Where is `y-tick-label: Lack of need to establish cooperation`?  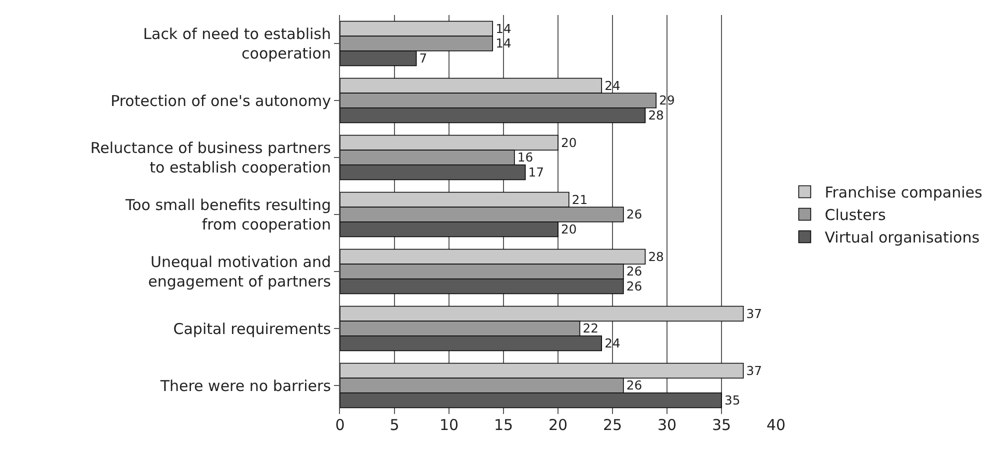 y-tick-label: Lack of need to establish cooperation is located at coordinates (237, 43).